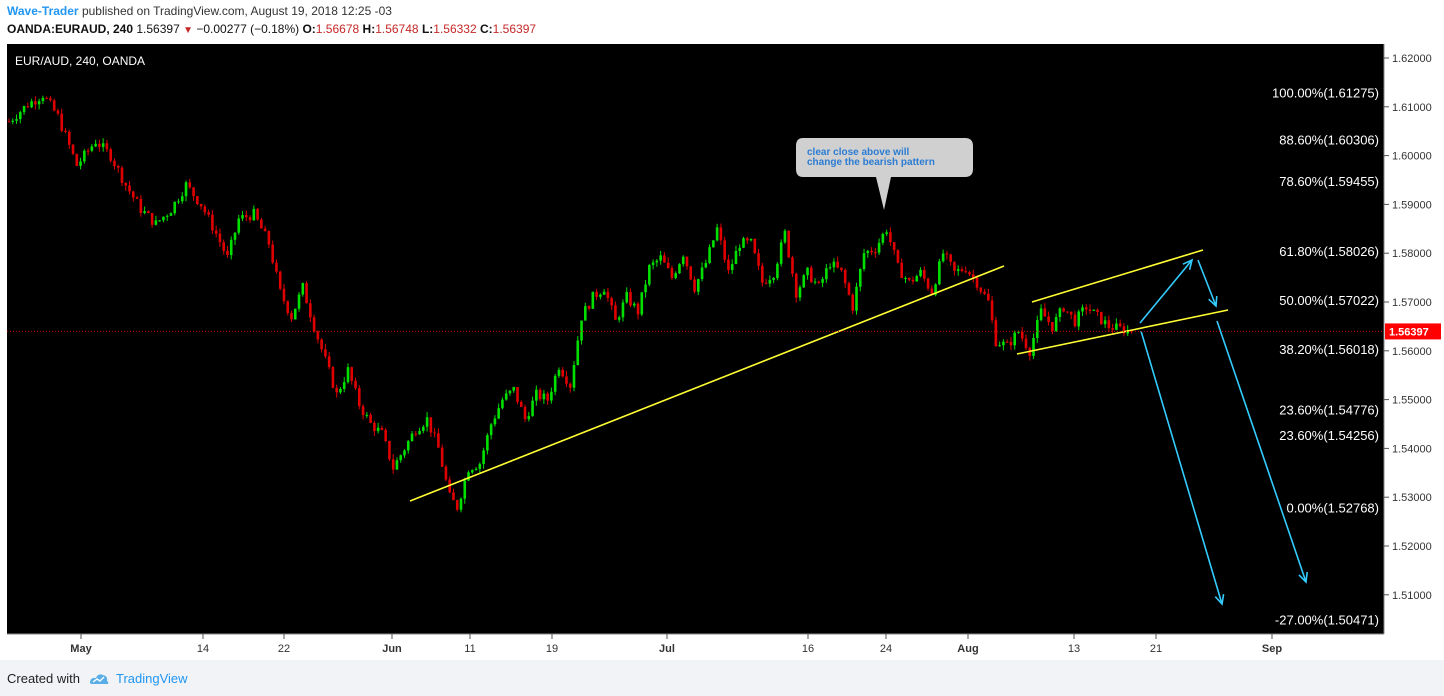  I want to click on price-tick-label: 1.62000, so click(1412, 59).